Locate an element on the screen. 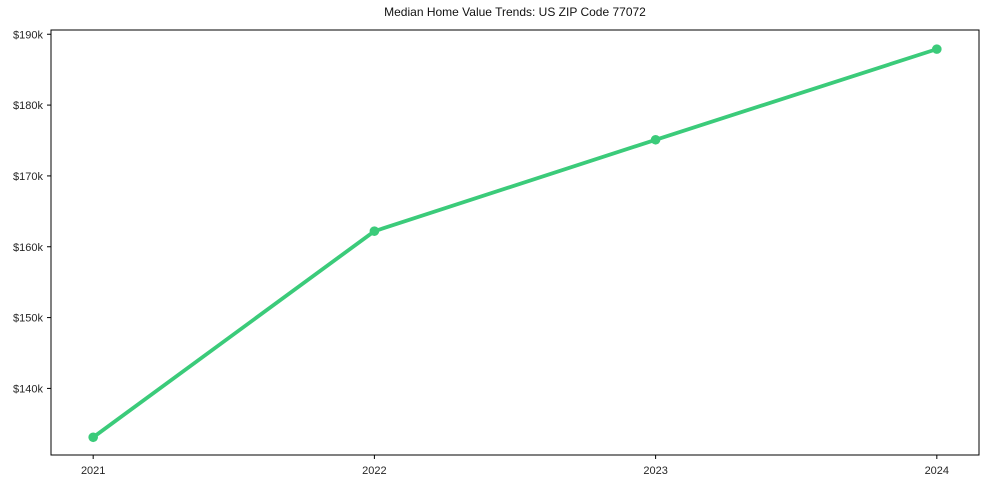 Image resolution: width=990 pixels, height=490 pixels. y-tick-label: $160k is located at coordinates (28, 248).